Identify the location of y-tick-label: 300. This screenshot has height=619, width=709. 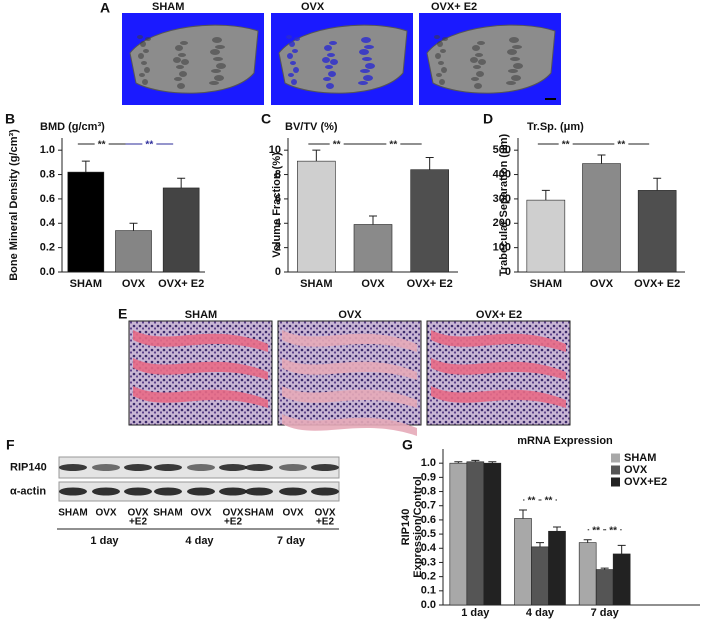
(502, 199).